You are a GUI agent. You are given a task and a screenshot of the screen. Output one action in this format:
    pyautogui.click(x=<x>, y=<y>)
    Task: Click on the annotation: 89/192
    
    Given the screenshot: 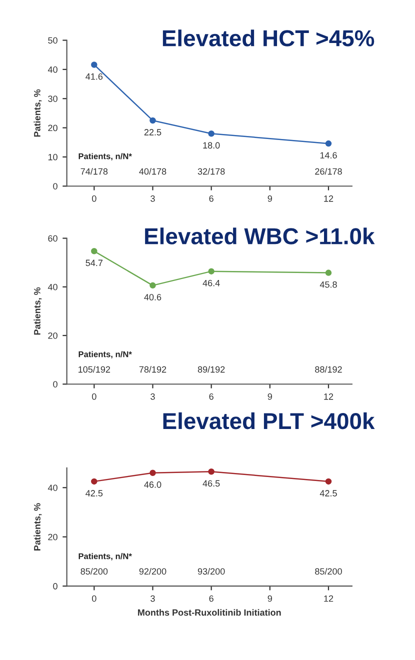 What is the action you would take?
    pyautogui.click(x=211, y=369)
    